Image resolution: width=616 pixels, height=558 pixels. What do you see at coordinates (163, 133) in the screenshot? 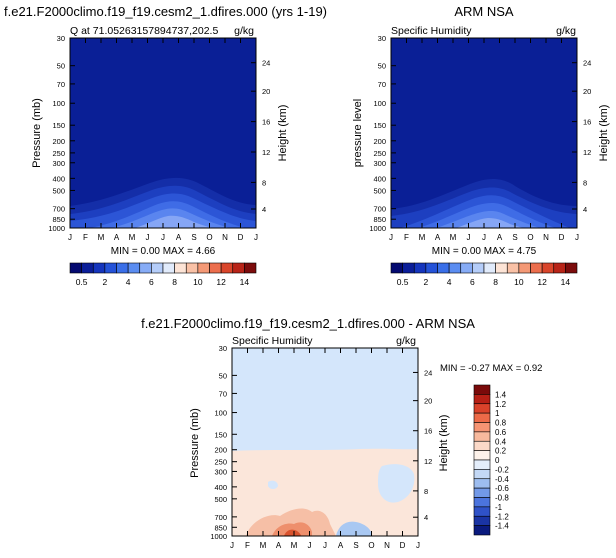
I see `panel1-plot` at bounding box center [163, 133].